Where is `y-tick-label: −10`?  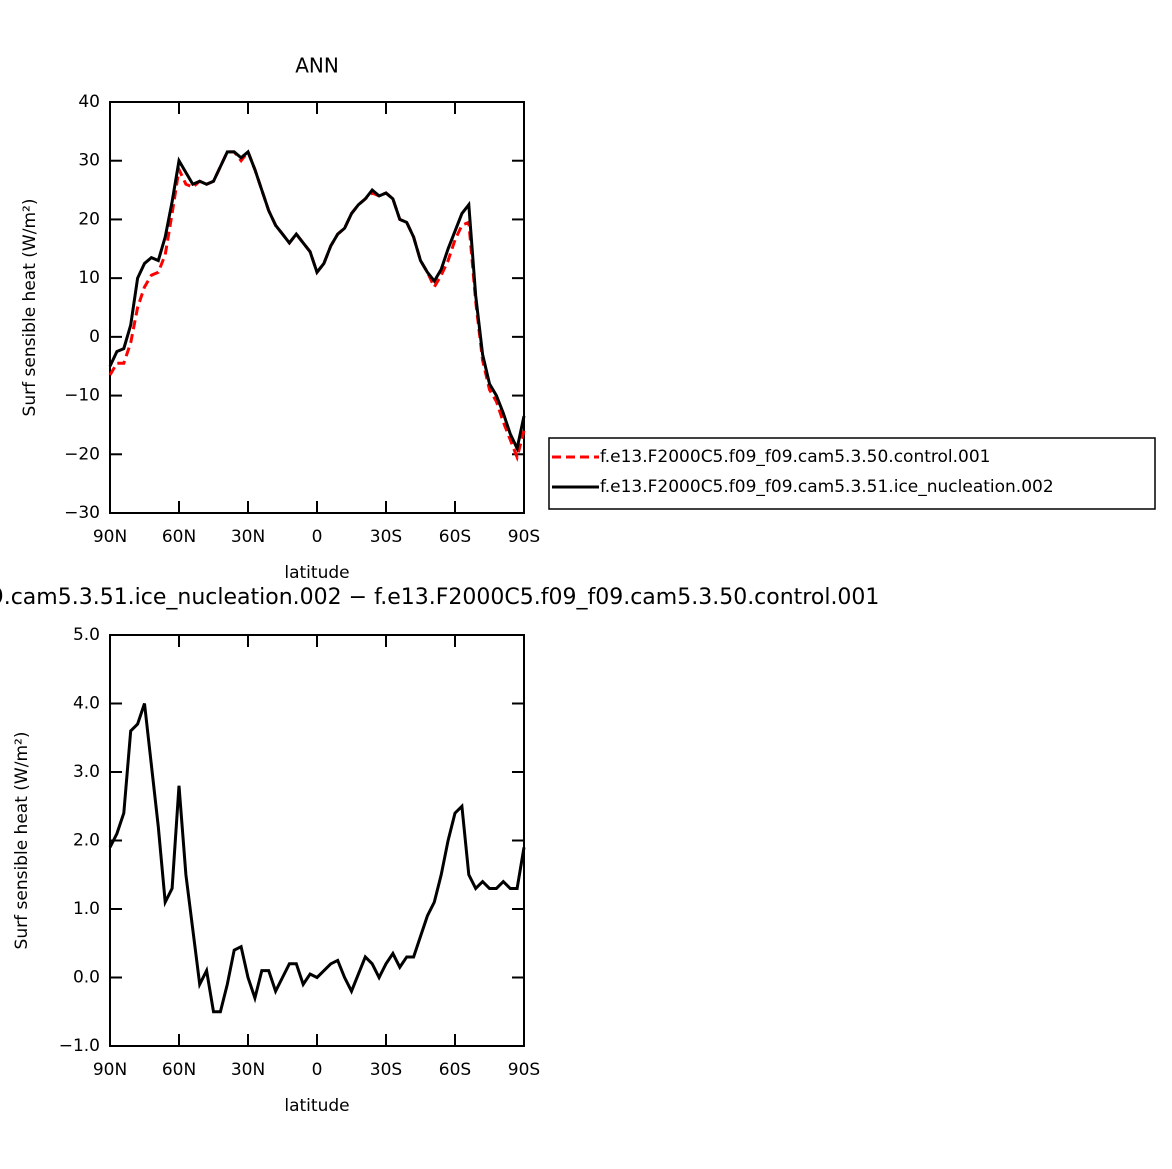 y-tick-label: −10 is located at coordinates (82, 396).